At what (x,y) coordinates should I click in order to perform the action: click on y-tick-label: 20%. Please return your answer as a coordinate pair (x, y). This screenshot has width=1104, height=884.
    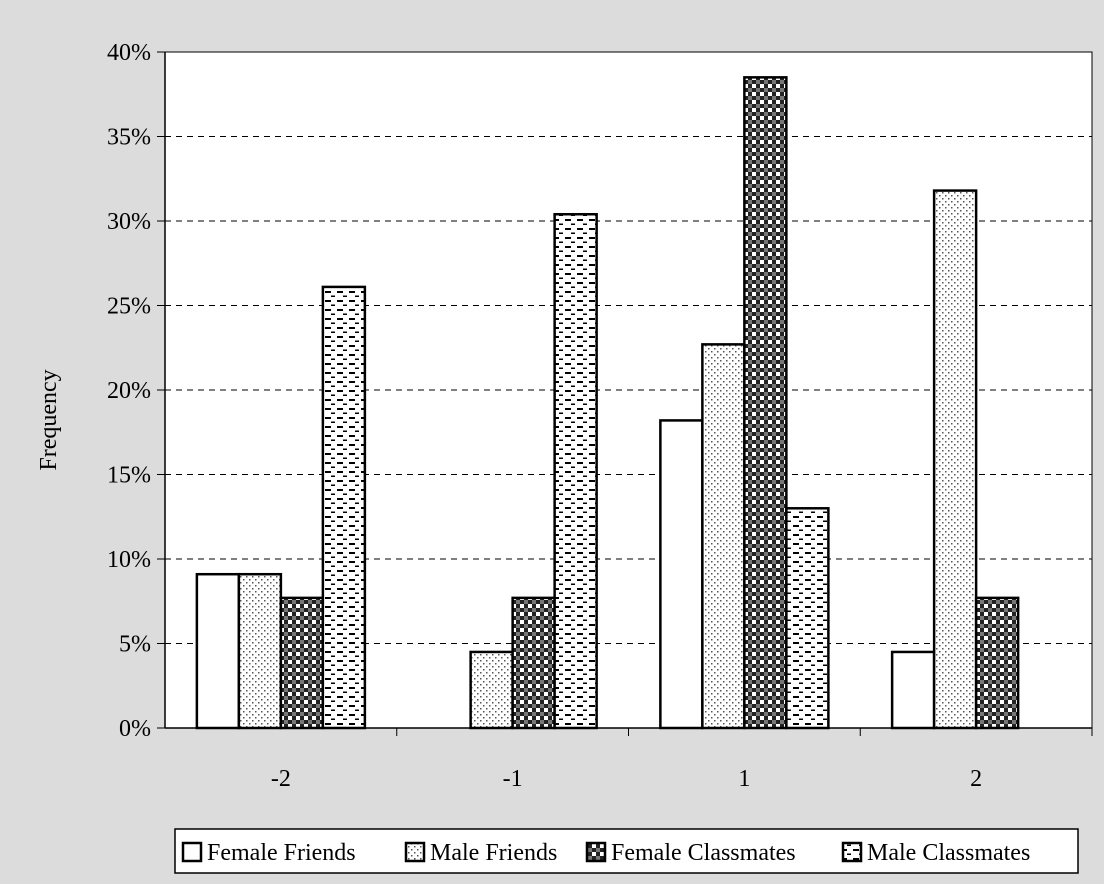
    Looking at the image, I should click on (129, 391).